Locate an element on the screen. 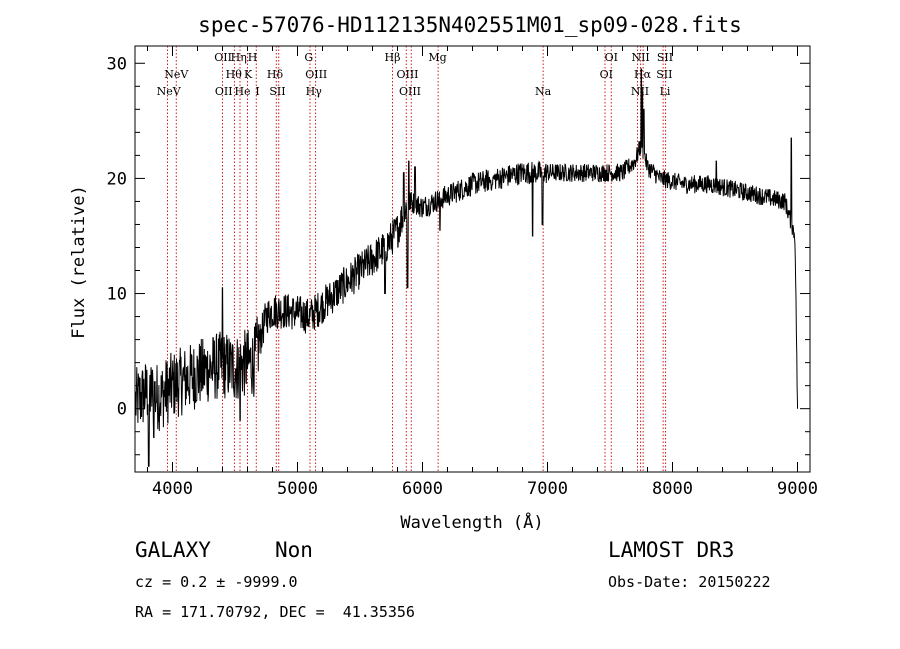 The width and height of the screenshot is (900, 649). svg-text: 20 is located at coordinates (117, 179).